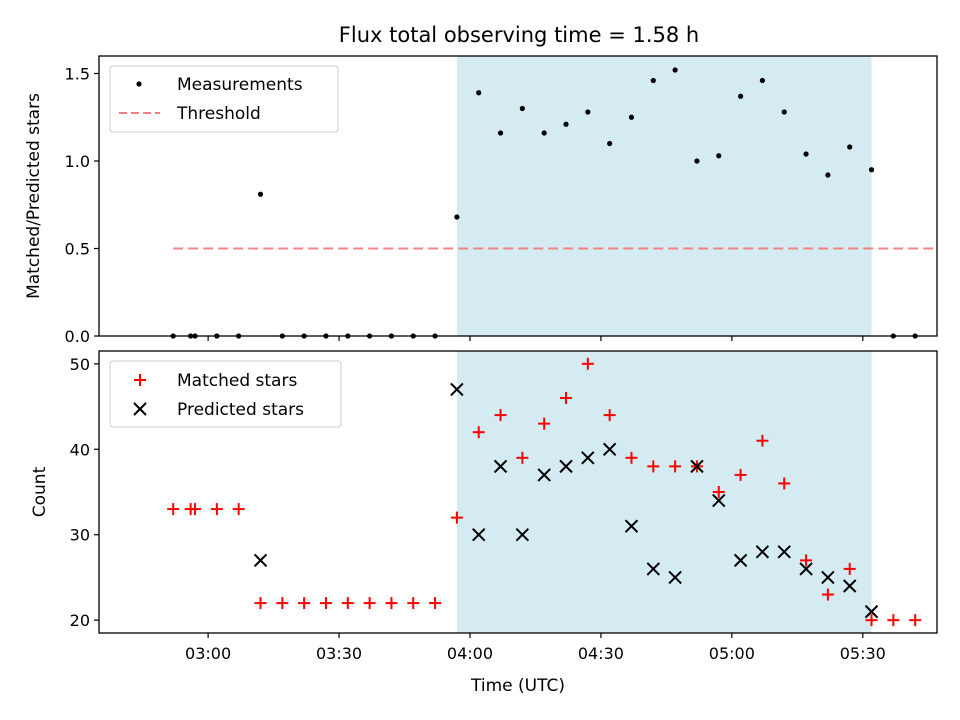 The width and height of the screenshot is (960, 720). Describe the element at coordinates (519, 35) in the screenshot. I see `chart-title: Flux total observing time = 1.58 h` at that location.